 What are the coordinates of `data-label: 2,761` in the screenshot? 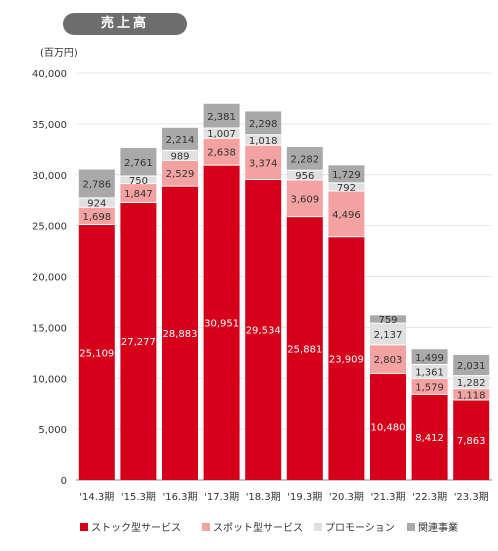 It's located at (138, 163).